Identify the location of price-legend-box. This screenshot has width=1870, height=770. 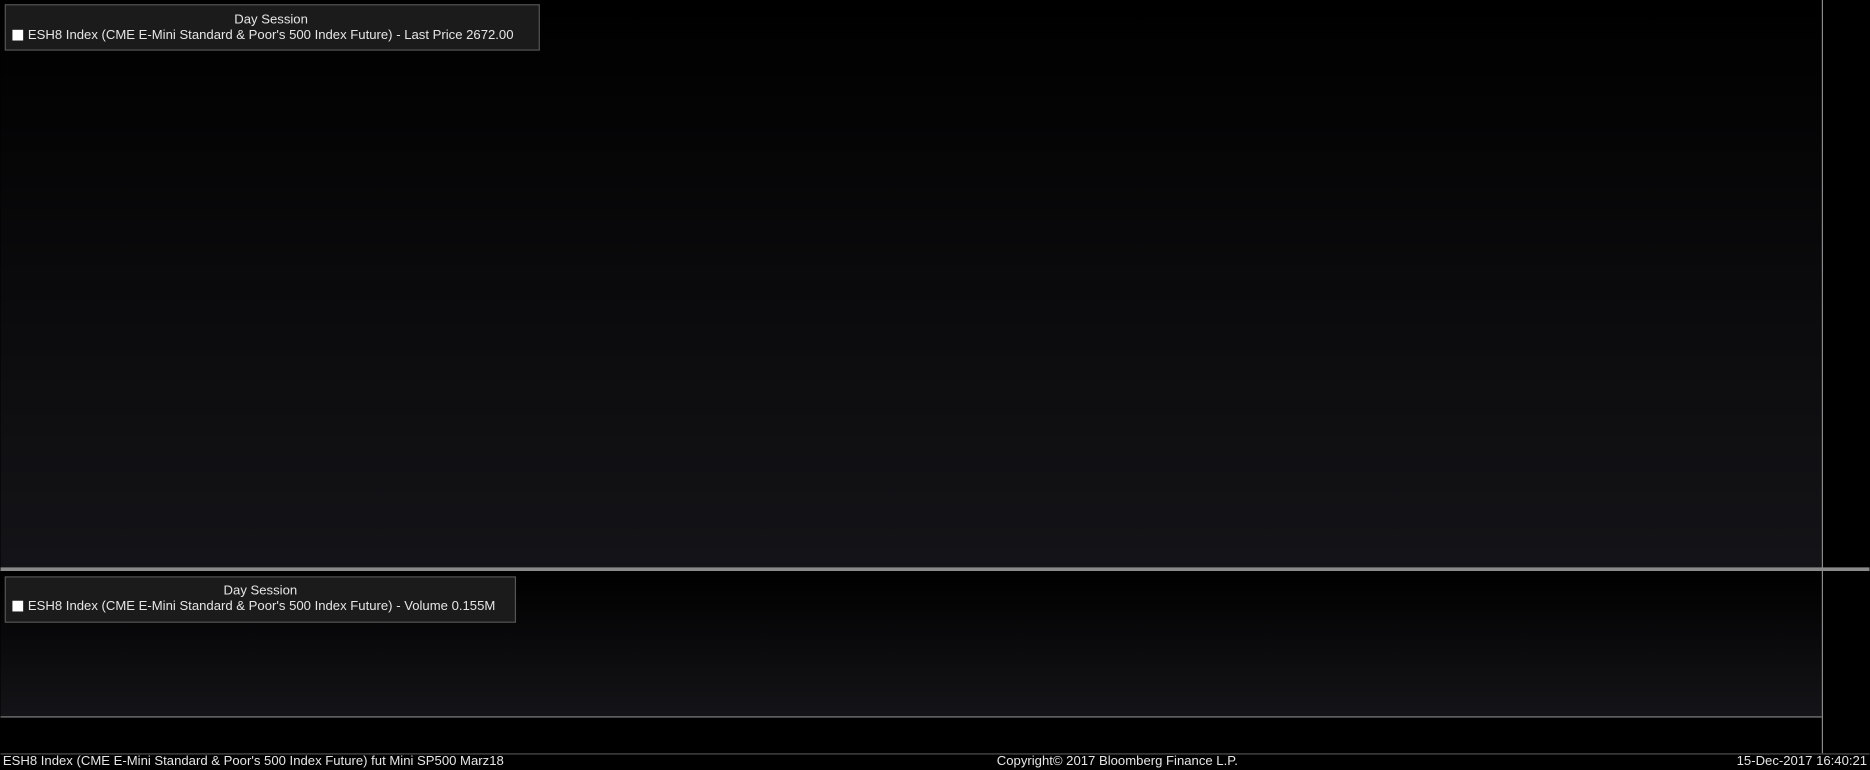
(272, 27).